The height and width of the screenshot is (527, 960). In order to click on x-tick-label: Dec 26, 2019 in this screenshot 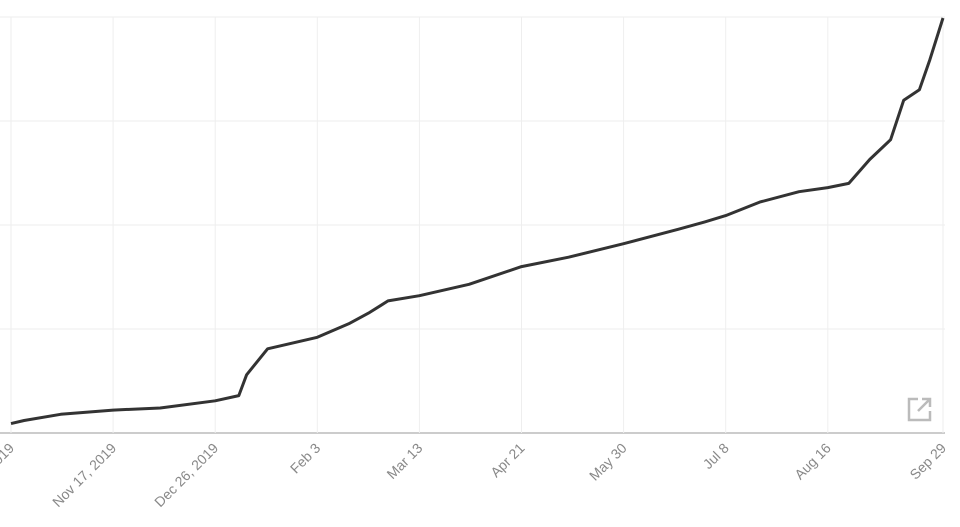, I will do `click(186, 475)`.